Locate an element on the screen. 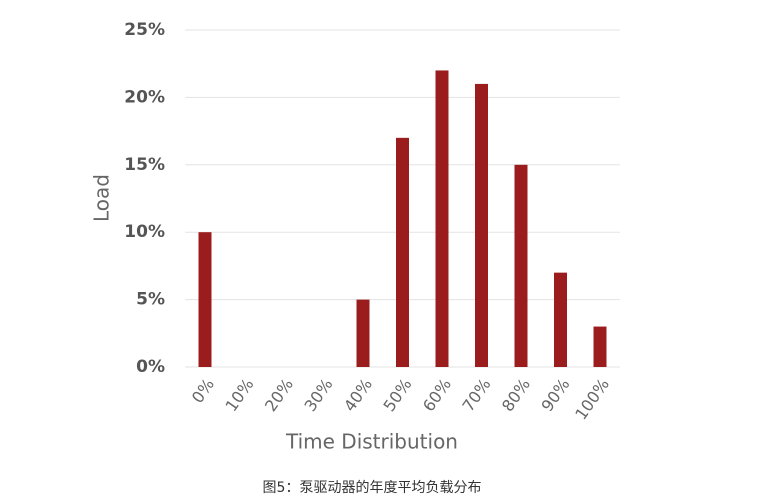  x-tick-label: 100% is located at coordinates (592, 399).